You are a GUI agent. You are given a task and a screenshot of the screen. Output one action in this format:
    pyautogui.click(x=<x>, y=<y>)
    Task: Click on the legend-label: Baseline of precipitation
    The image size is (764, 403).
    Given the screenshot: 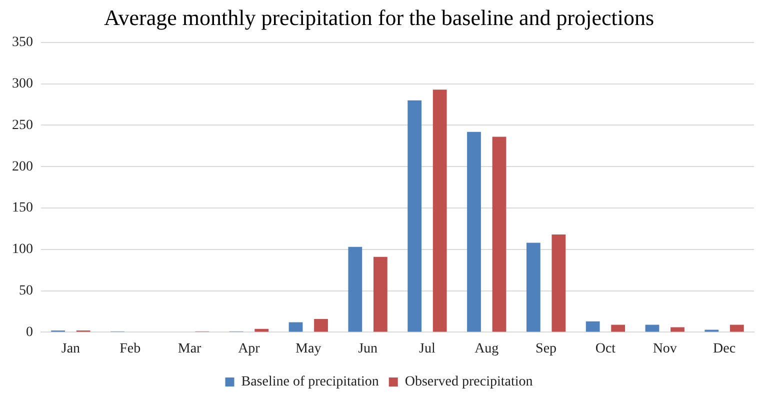 What is the action you would take?
    pyautogui.click(x=310, y=382)
    